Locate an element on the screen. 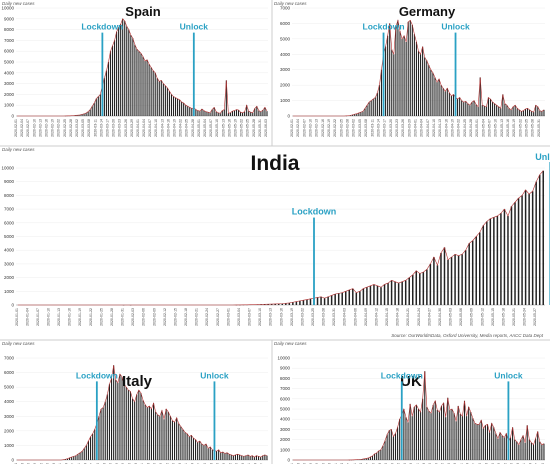 The width and height of the screenshot is (550, 464). x-tick-label: 2020-05-07 is located at coordinates (211, 128).